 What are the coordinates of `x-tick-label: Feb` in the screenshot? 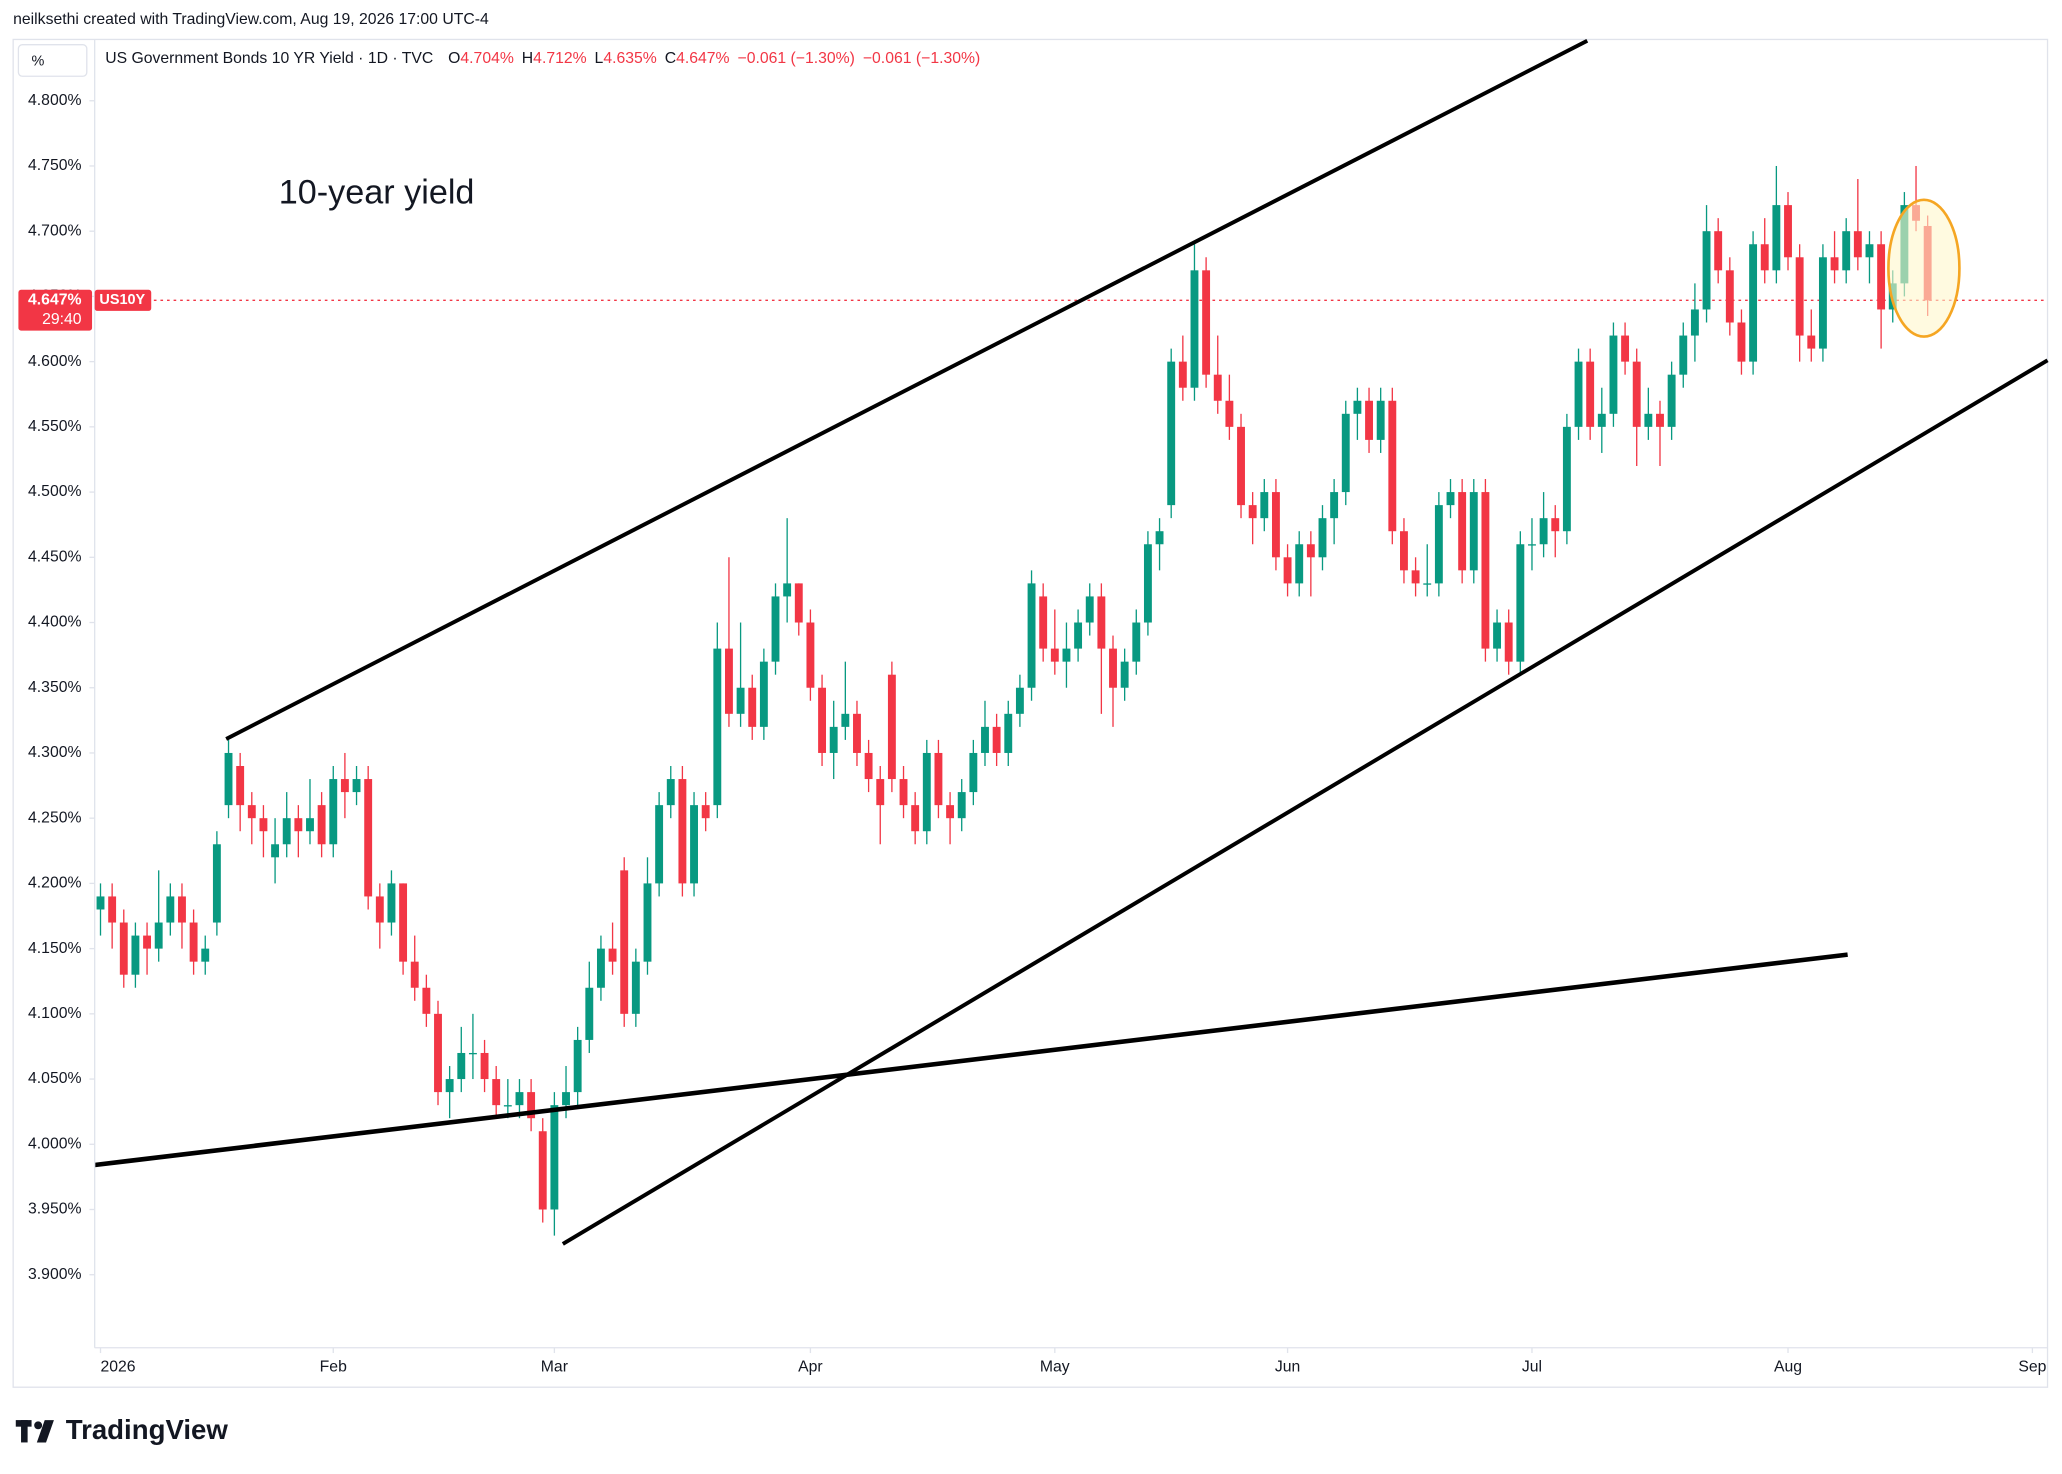 It's located at (333, 1367).